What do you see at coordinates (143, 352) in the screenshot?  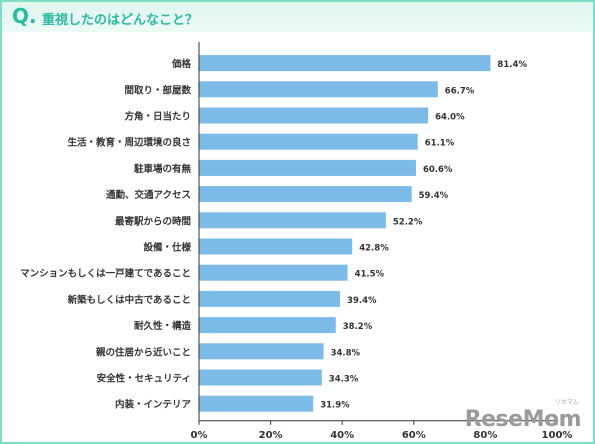 I see `category-label: 親の住居から近いこと` at bounding box center [143, 352].